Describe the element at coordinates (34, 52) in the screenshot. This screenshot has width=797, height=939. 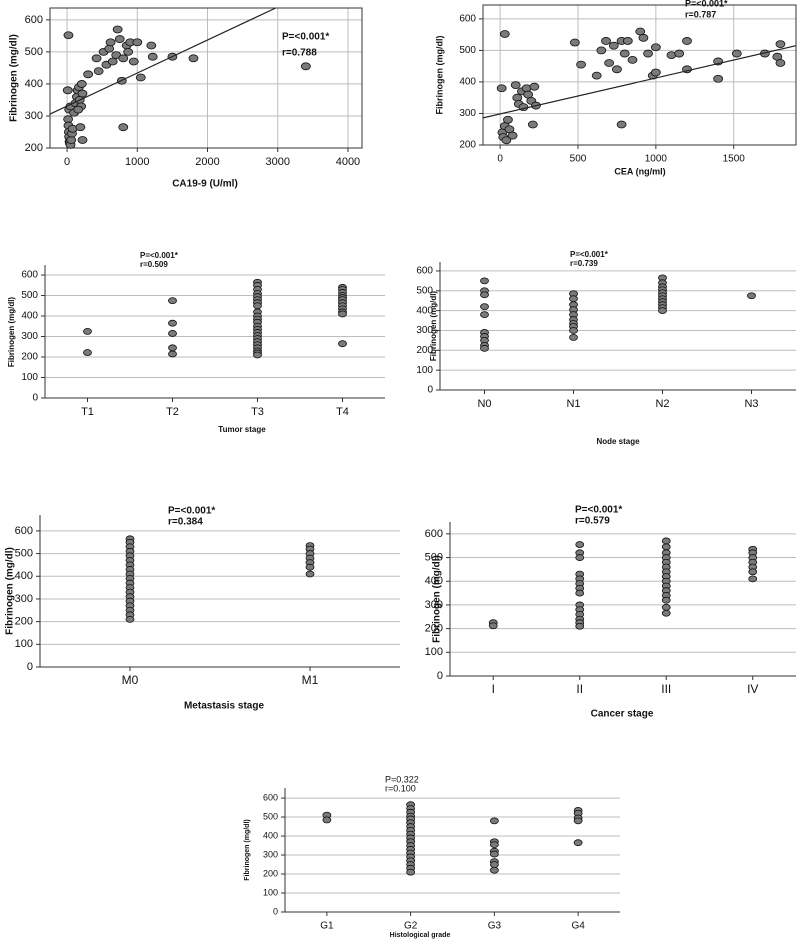
I see `y-tick-label: 500` at that location.